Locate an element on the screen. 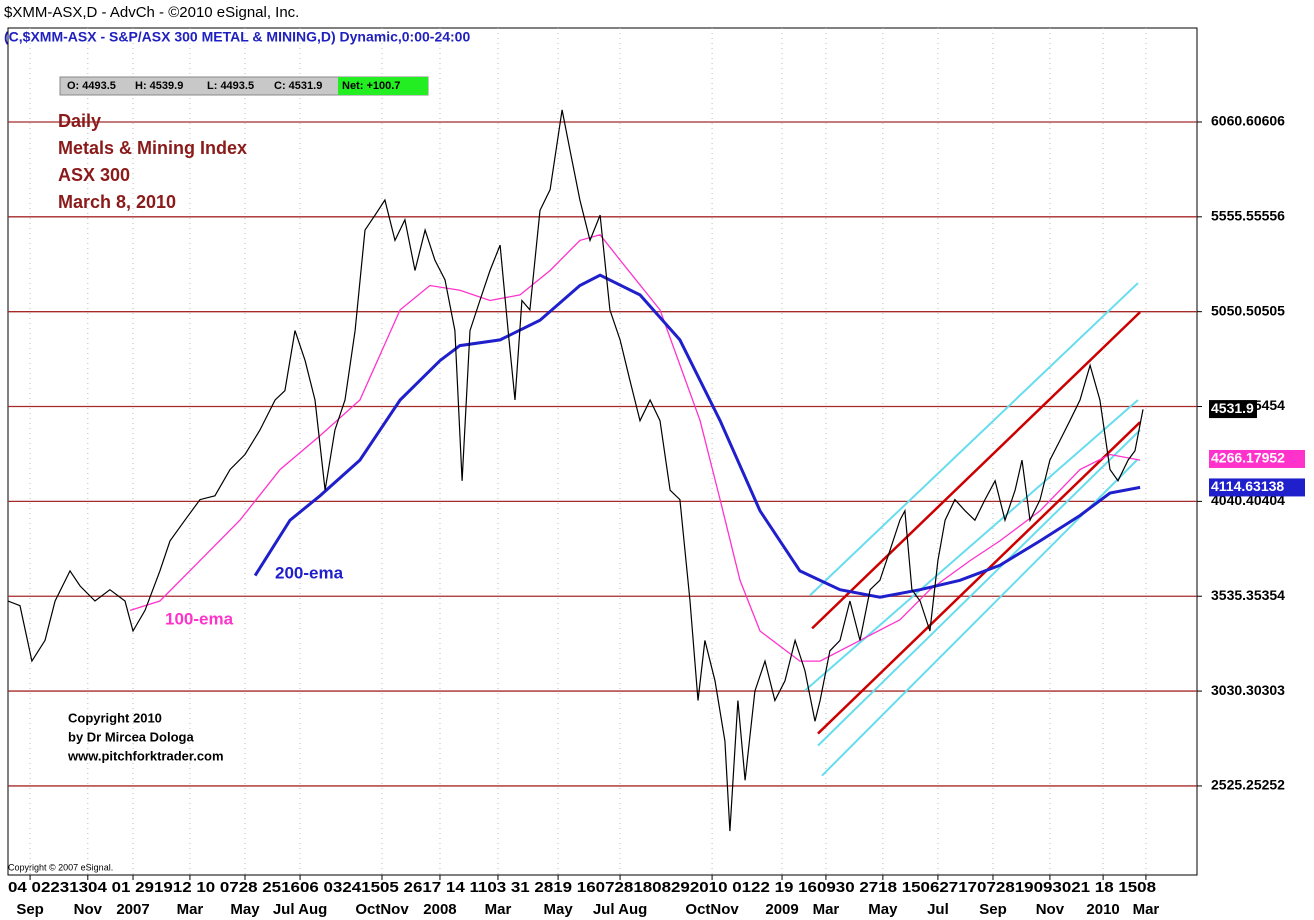 Image resolution: width=1314 pixels, height=920 pixels. y-tick-label: 5050.50505 is located at coordinates (1248, 310).